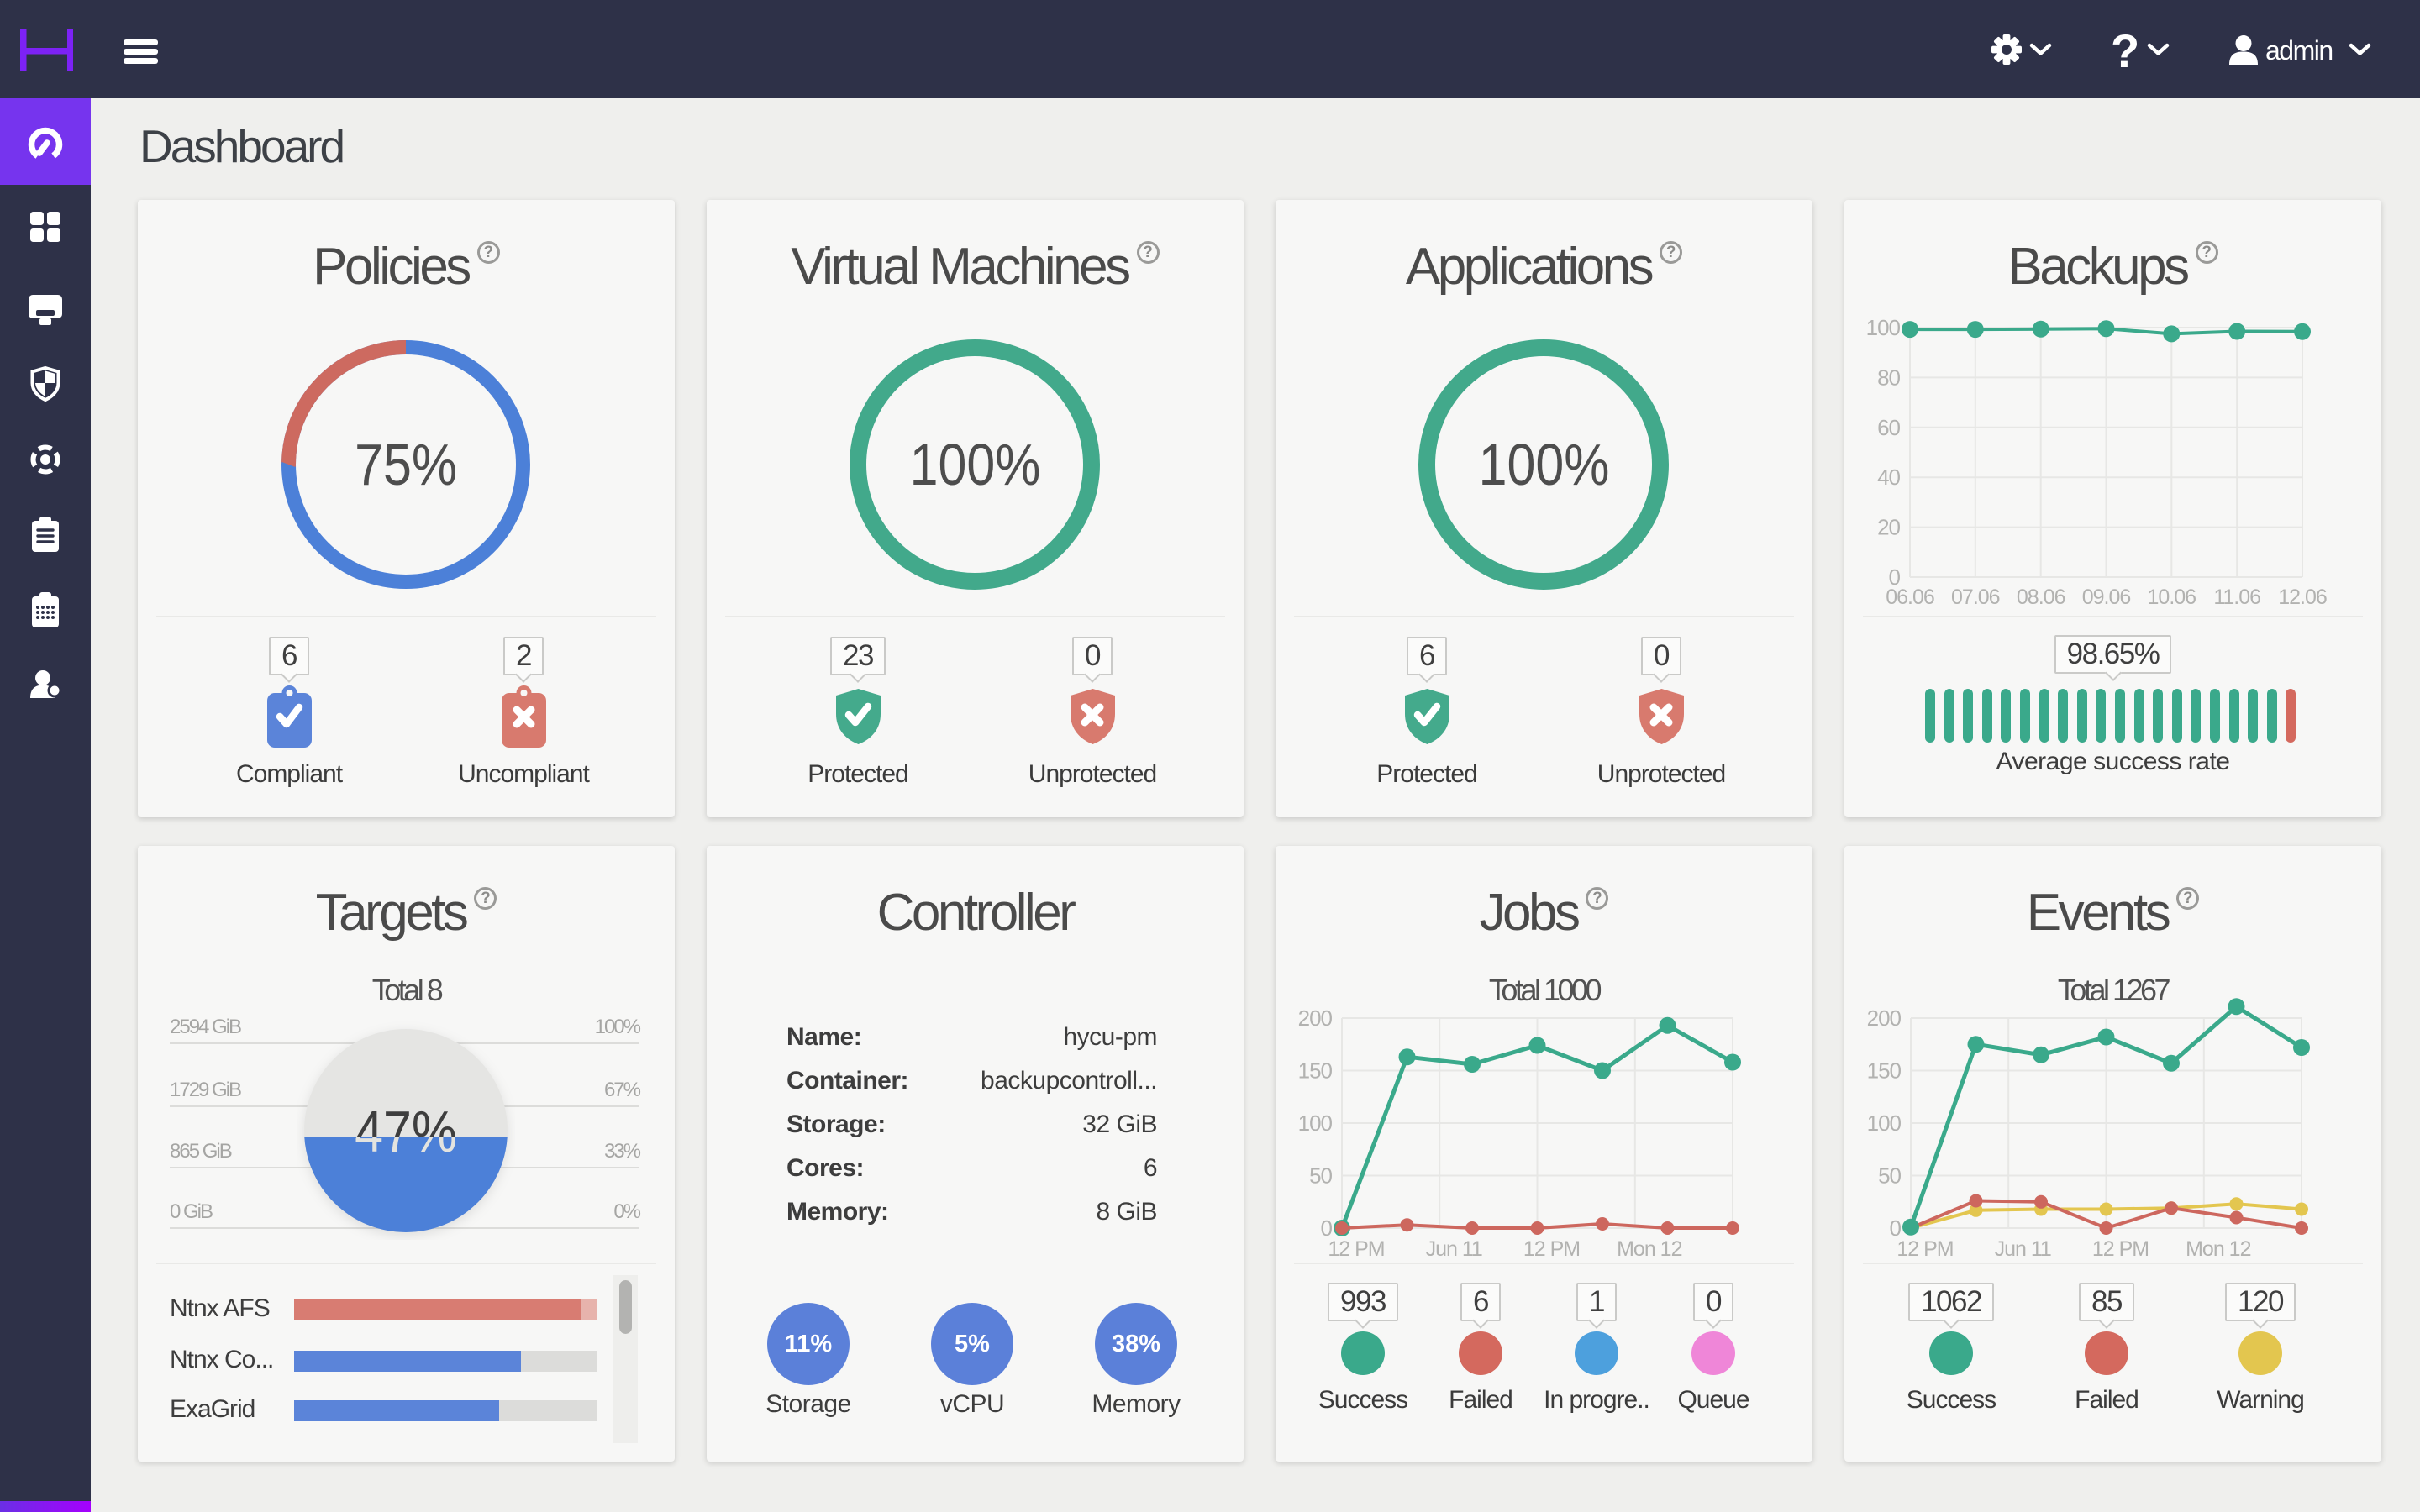  I want to click on svg-text: 40, so click(1888, 477).